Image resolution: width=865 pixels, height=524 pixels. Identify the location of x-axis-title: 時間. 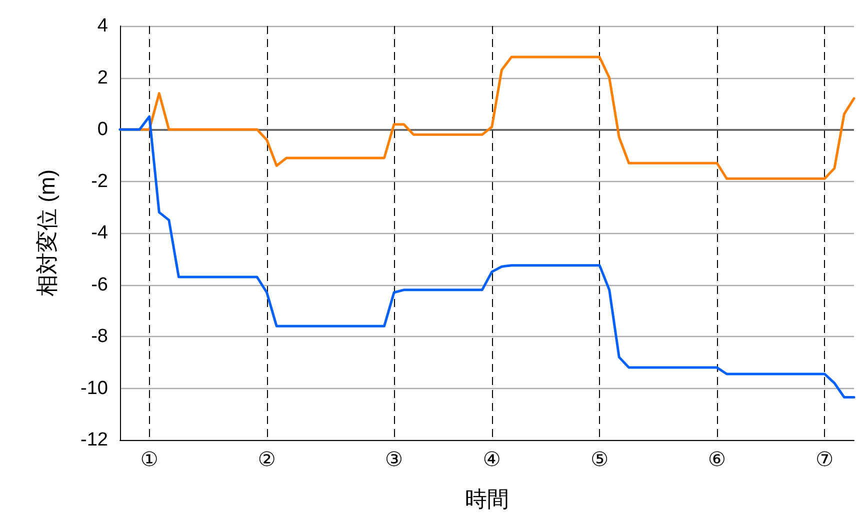
(487, 499).